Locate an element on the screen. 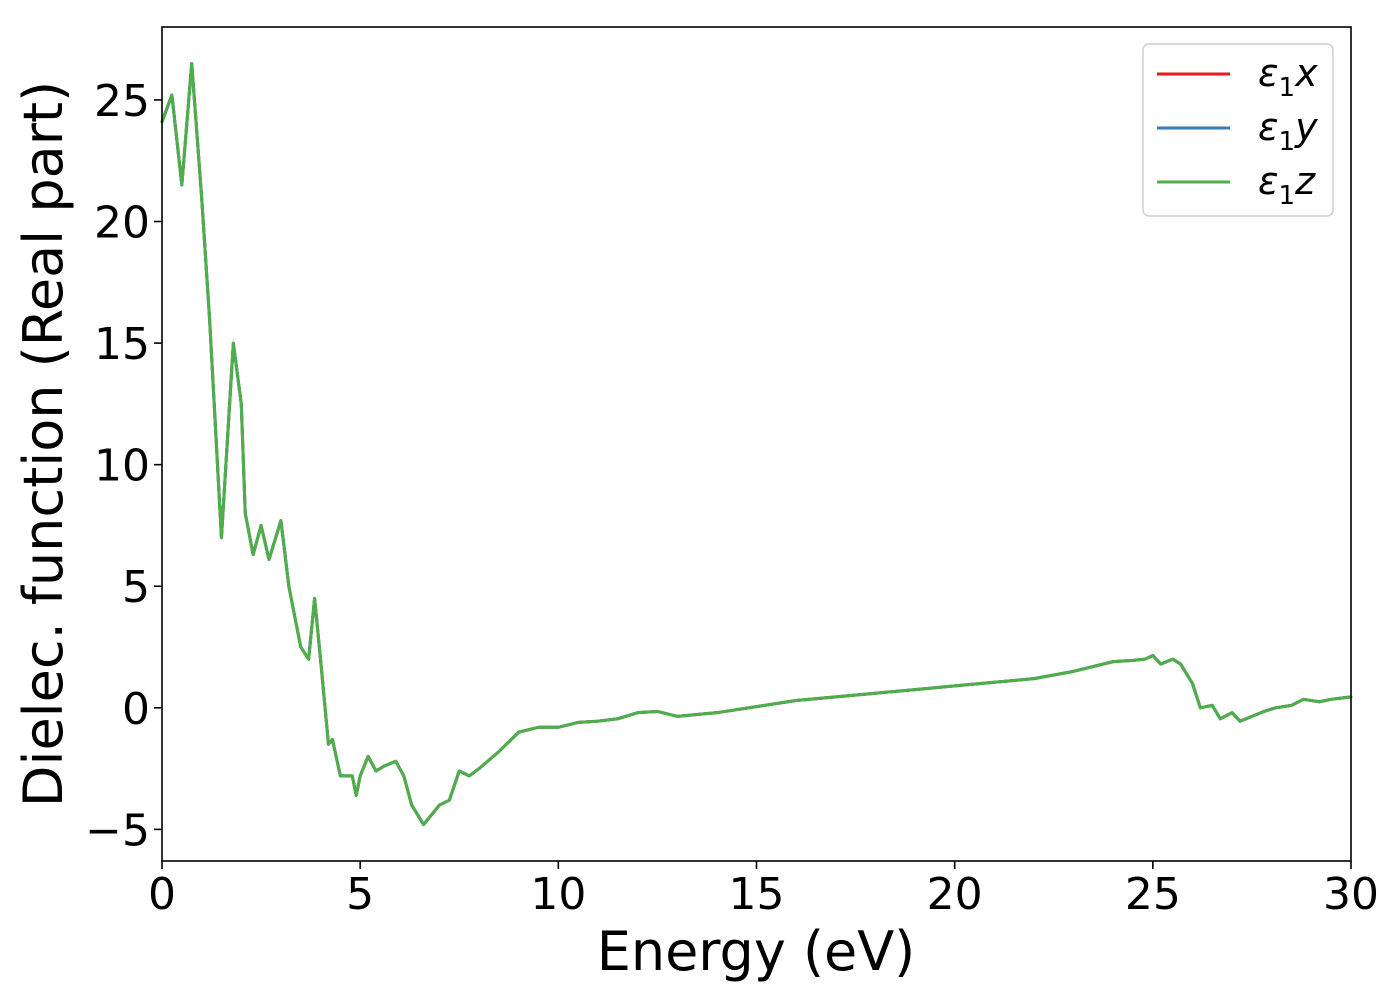  x-tick-label: 0 is located at coordinates (162, 894).